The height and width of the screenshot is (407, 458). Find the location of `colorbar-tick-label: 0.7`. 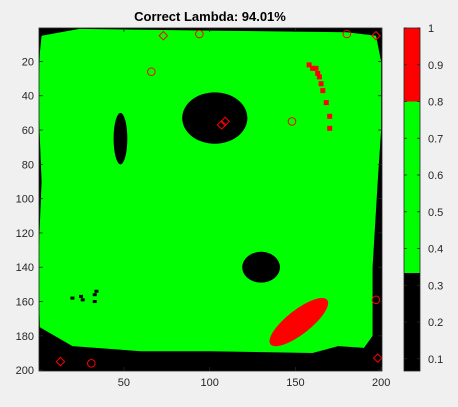

colorbar-tick-label: 0.7 is located at coordinates (435, 139).